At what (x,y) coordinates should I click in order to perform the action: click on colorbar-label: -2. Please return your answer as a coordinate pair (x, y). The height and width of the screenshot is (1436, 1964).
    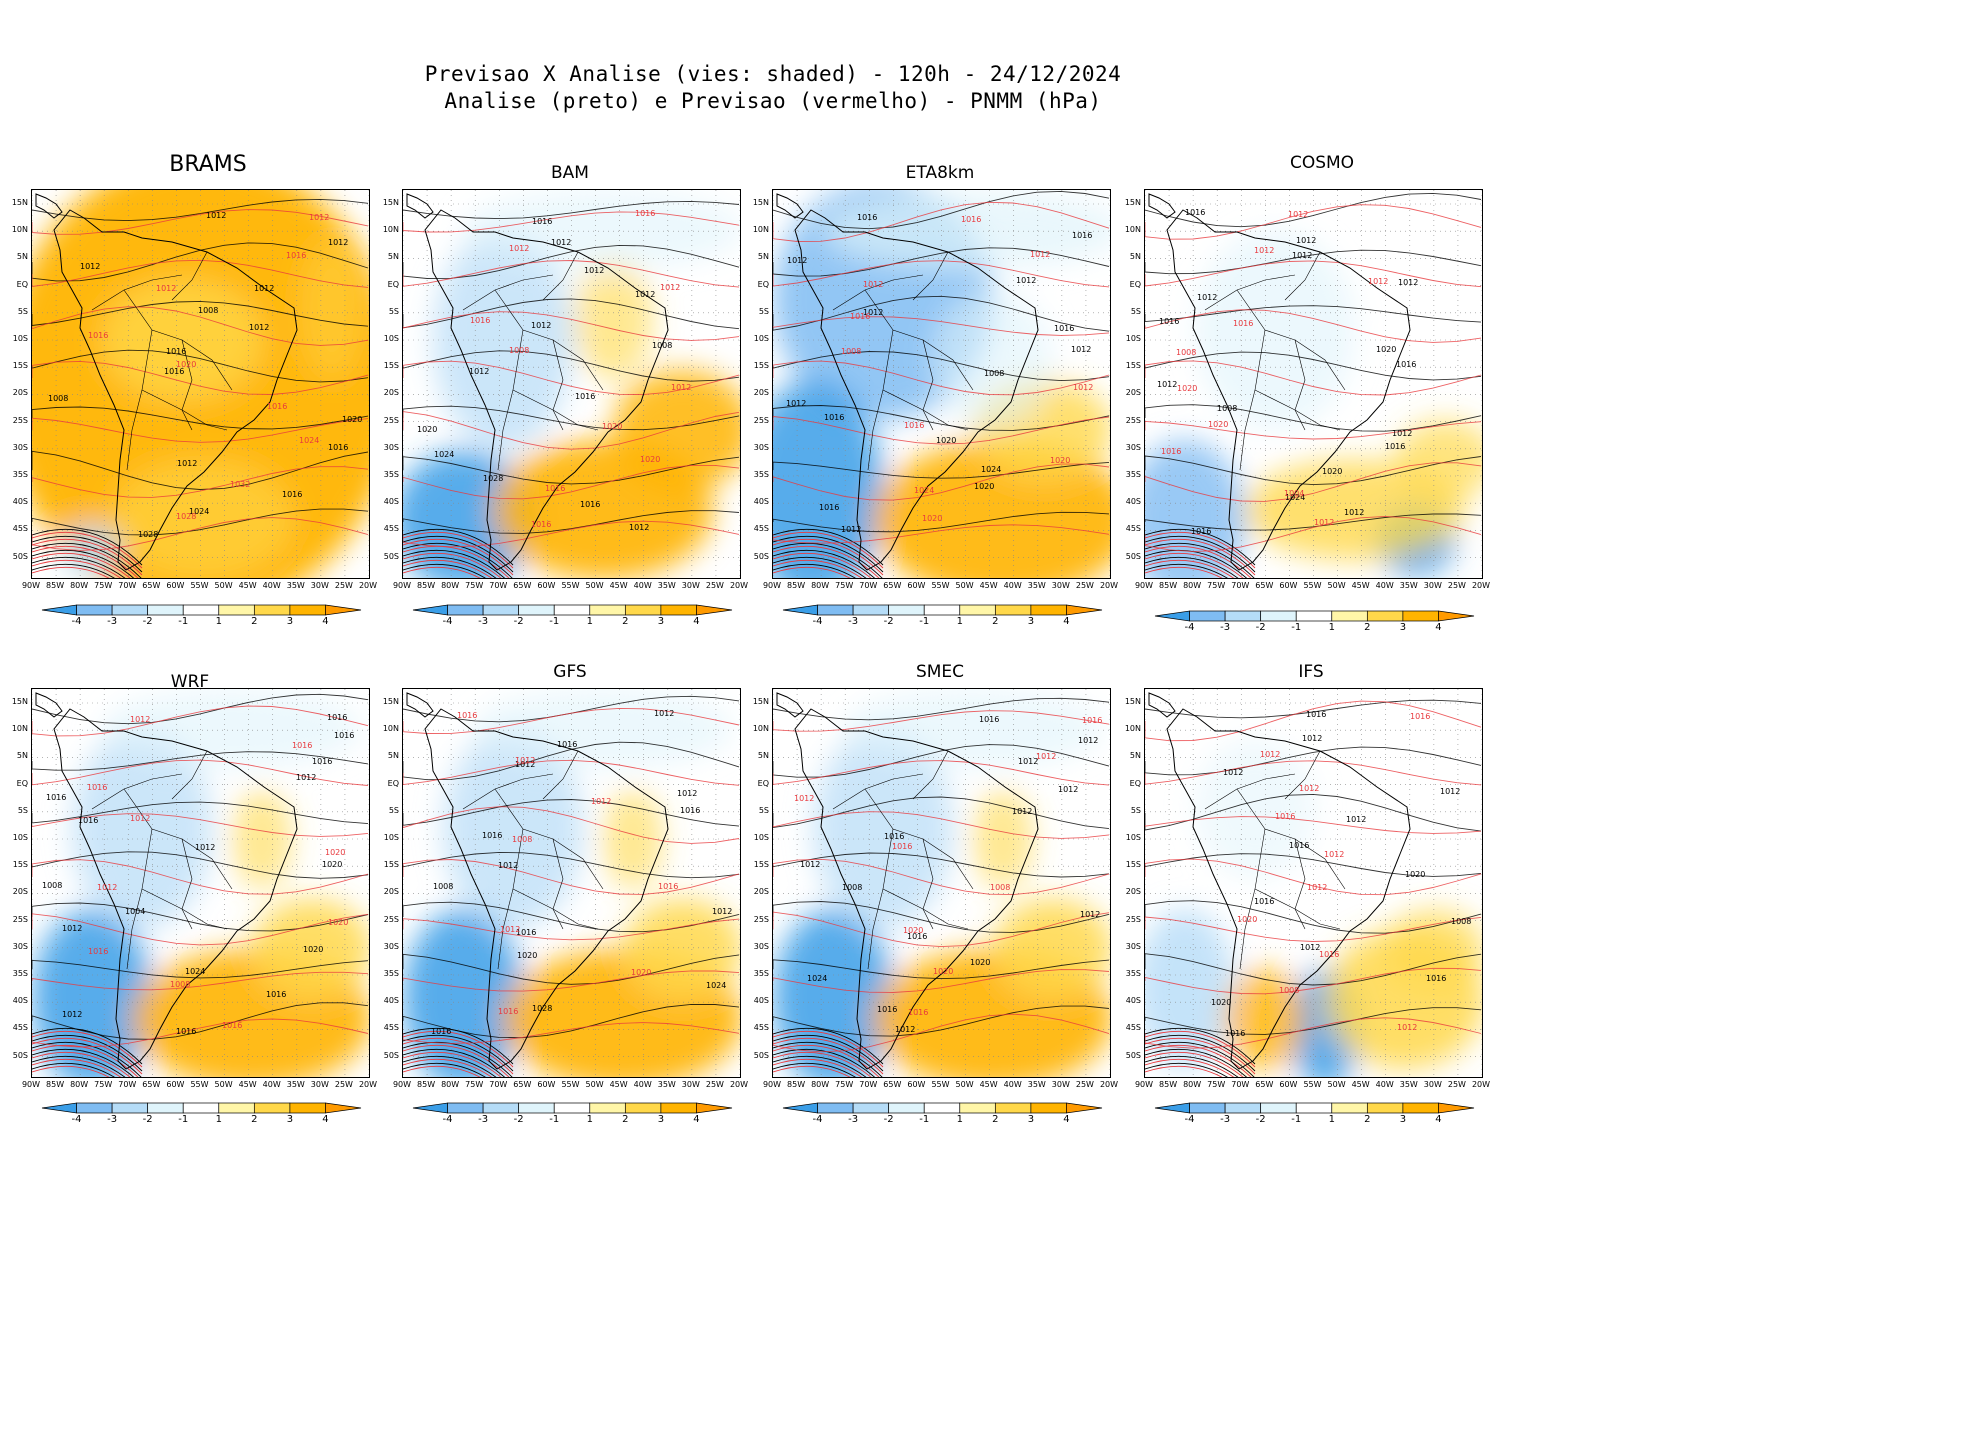
    Looking at the image, I should click on (518, 1119).